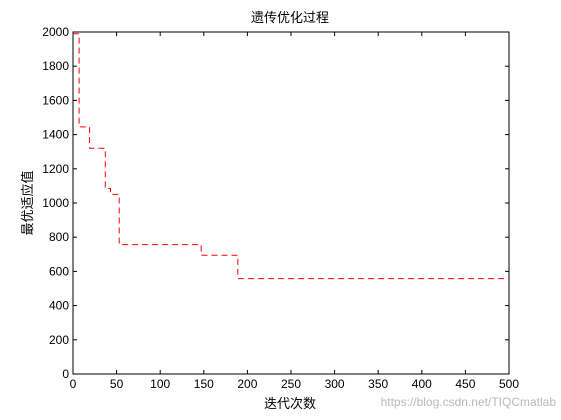  I want to click on x-tick-label: 200, so click(247, 384).